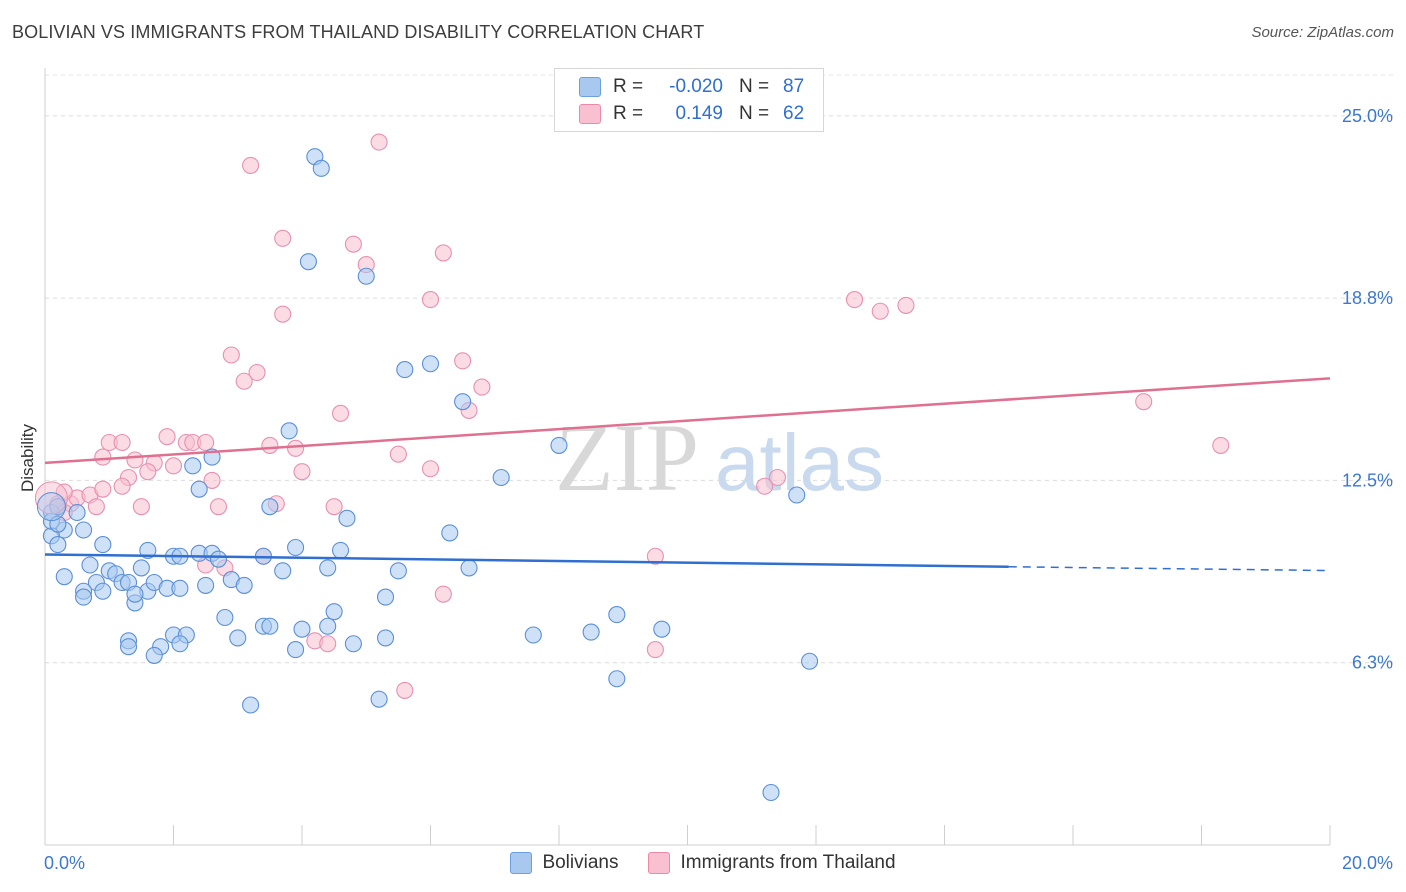 The width and height of the screenshot is (1406, 892). Describe the element at coordinates (1169, 569) in the screenshot. I see `bolivian-trend-extension` at that location.